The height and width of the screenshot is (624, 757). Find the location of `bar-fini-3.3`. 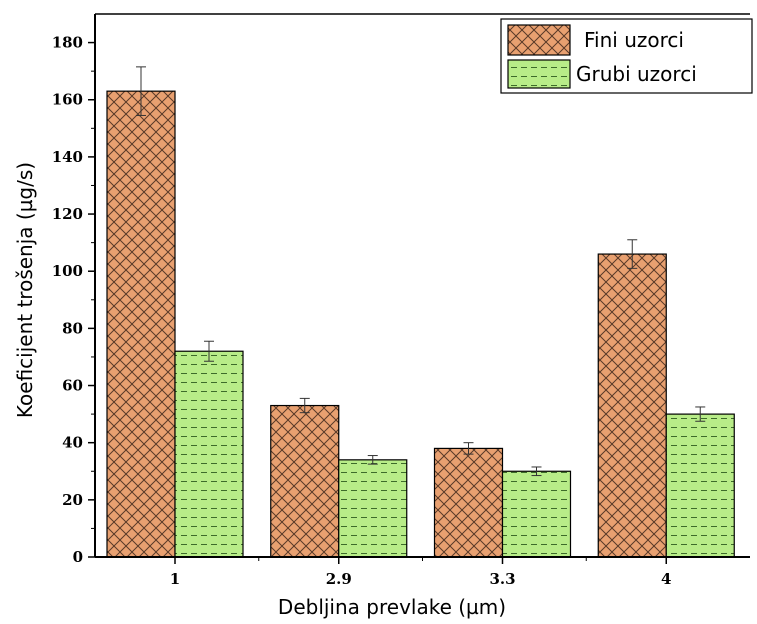

bar-fini-3.3 is located at coordinates (468, 502).